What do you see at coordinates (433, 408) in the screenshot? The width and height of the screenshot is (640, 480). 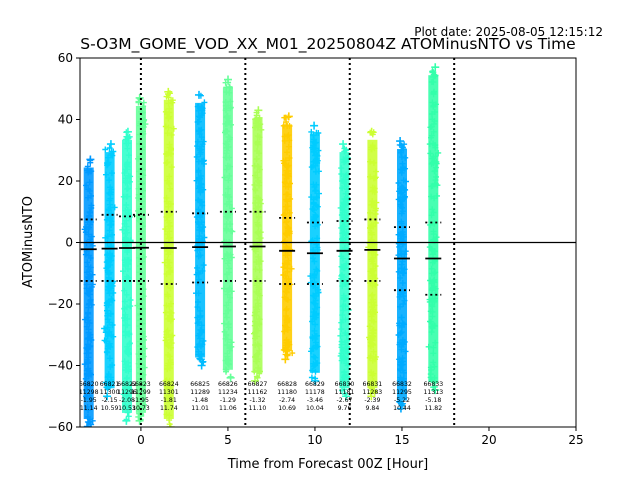 I see `group-annotation: 11.82` at bounding box center [433, 408].